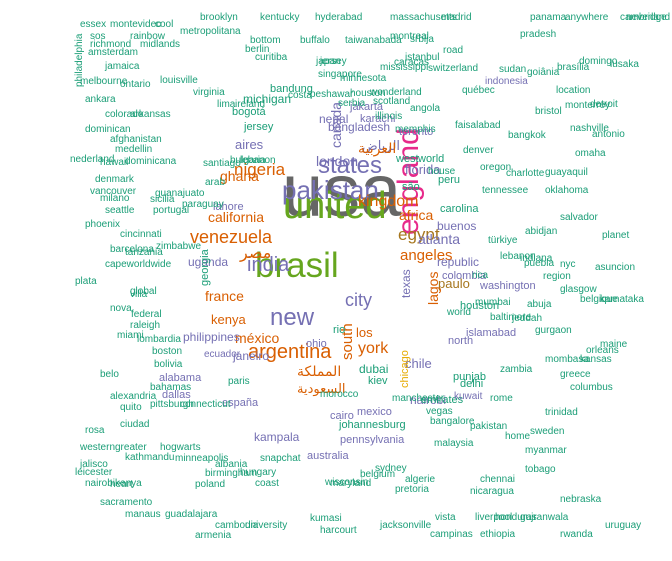  I want to click on word-sicilia: sicilia, so click(162, 199).